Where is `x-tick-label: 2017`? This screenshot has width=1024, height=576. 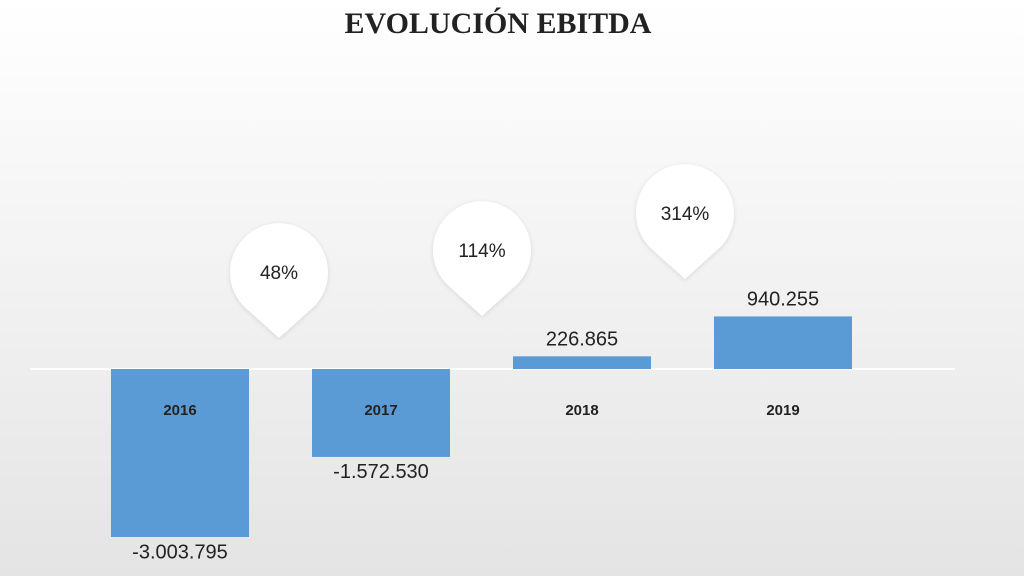 x-tick-label: 2017 is located at coordinates (380, 410).